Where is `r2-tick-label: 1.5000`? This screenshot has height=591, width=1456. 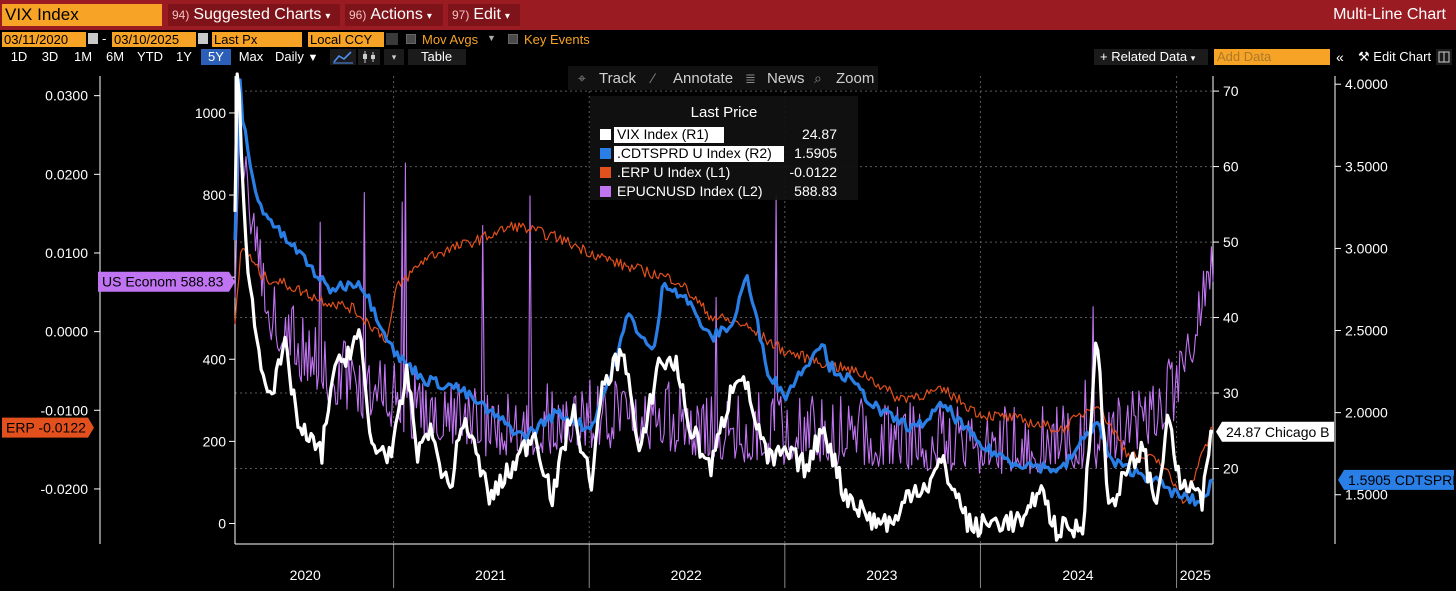 r2-tick-label: 1.5000 is located at coordinates (1366, 495).